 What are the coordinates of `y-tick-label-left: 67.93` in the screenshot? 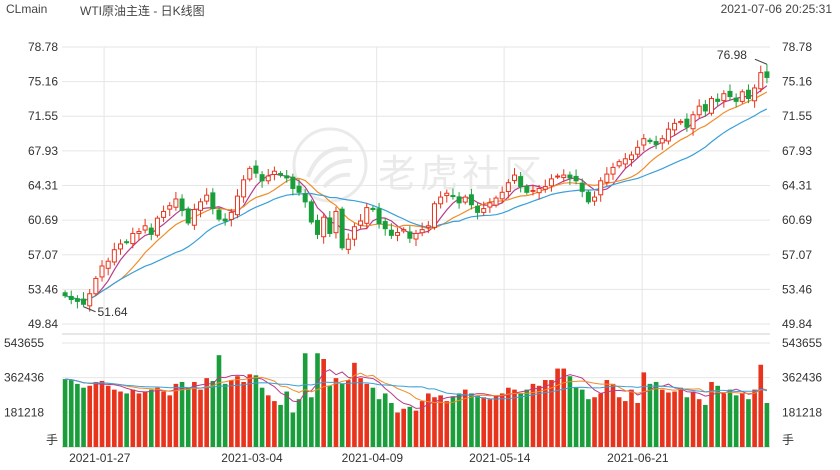 It's located at (43, 151).